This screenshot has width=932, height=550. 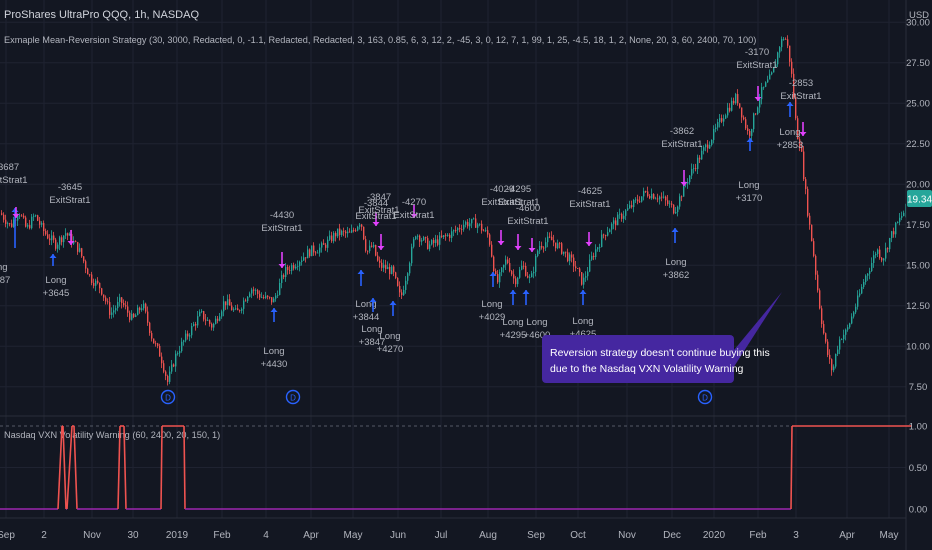 What do you see at coordinates (273, 351) in the screenshot?
I see `entry-label: Long` at bounding box center [273, 351].